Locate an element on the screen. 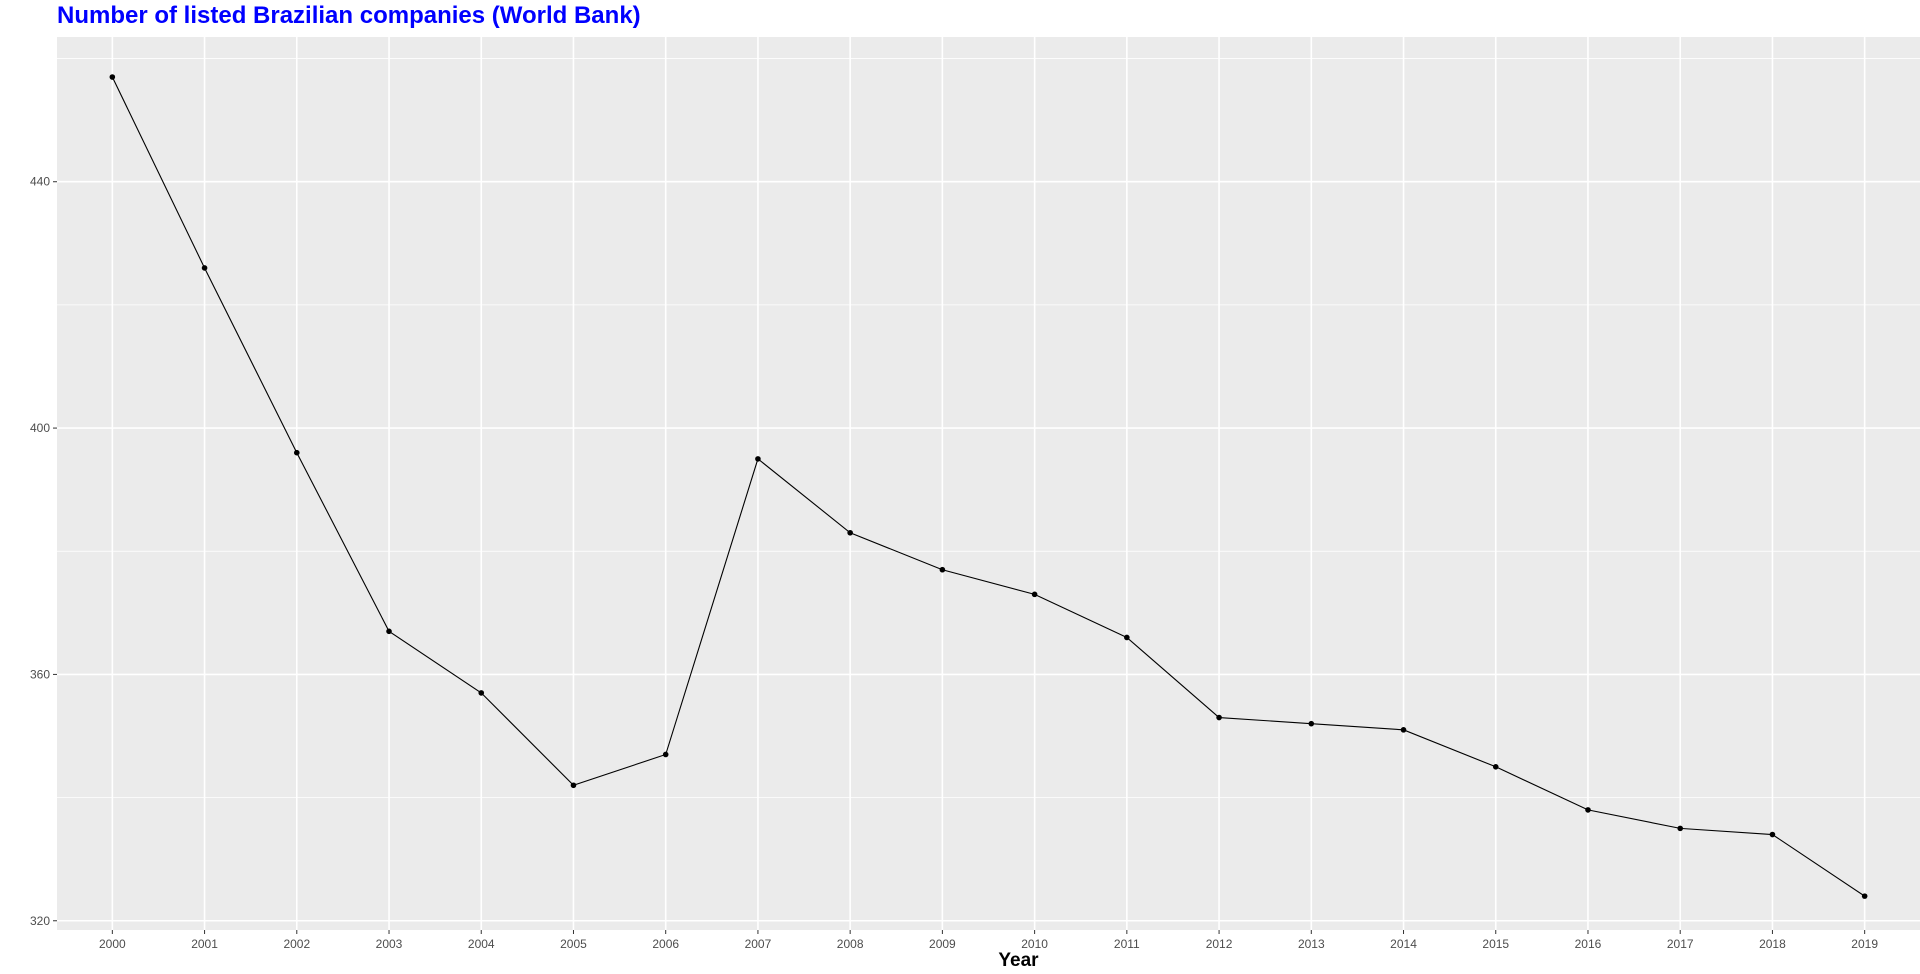 The height and width of the screenshot is (974, 1920). x-tick-label: 2002 is located at coordinates (296, 944).